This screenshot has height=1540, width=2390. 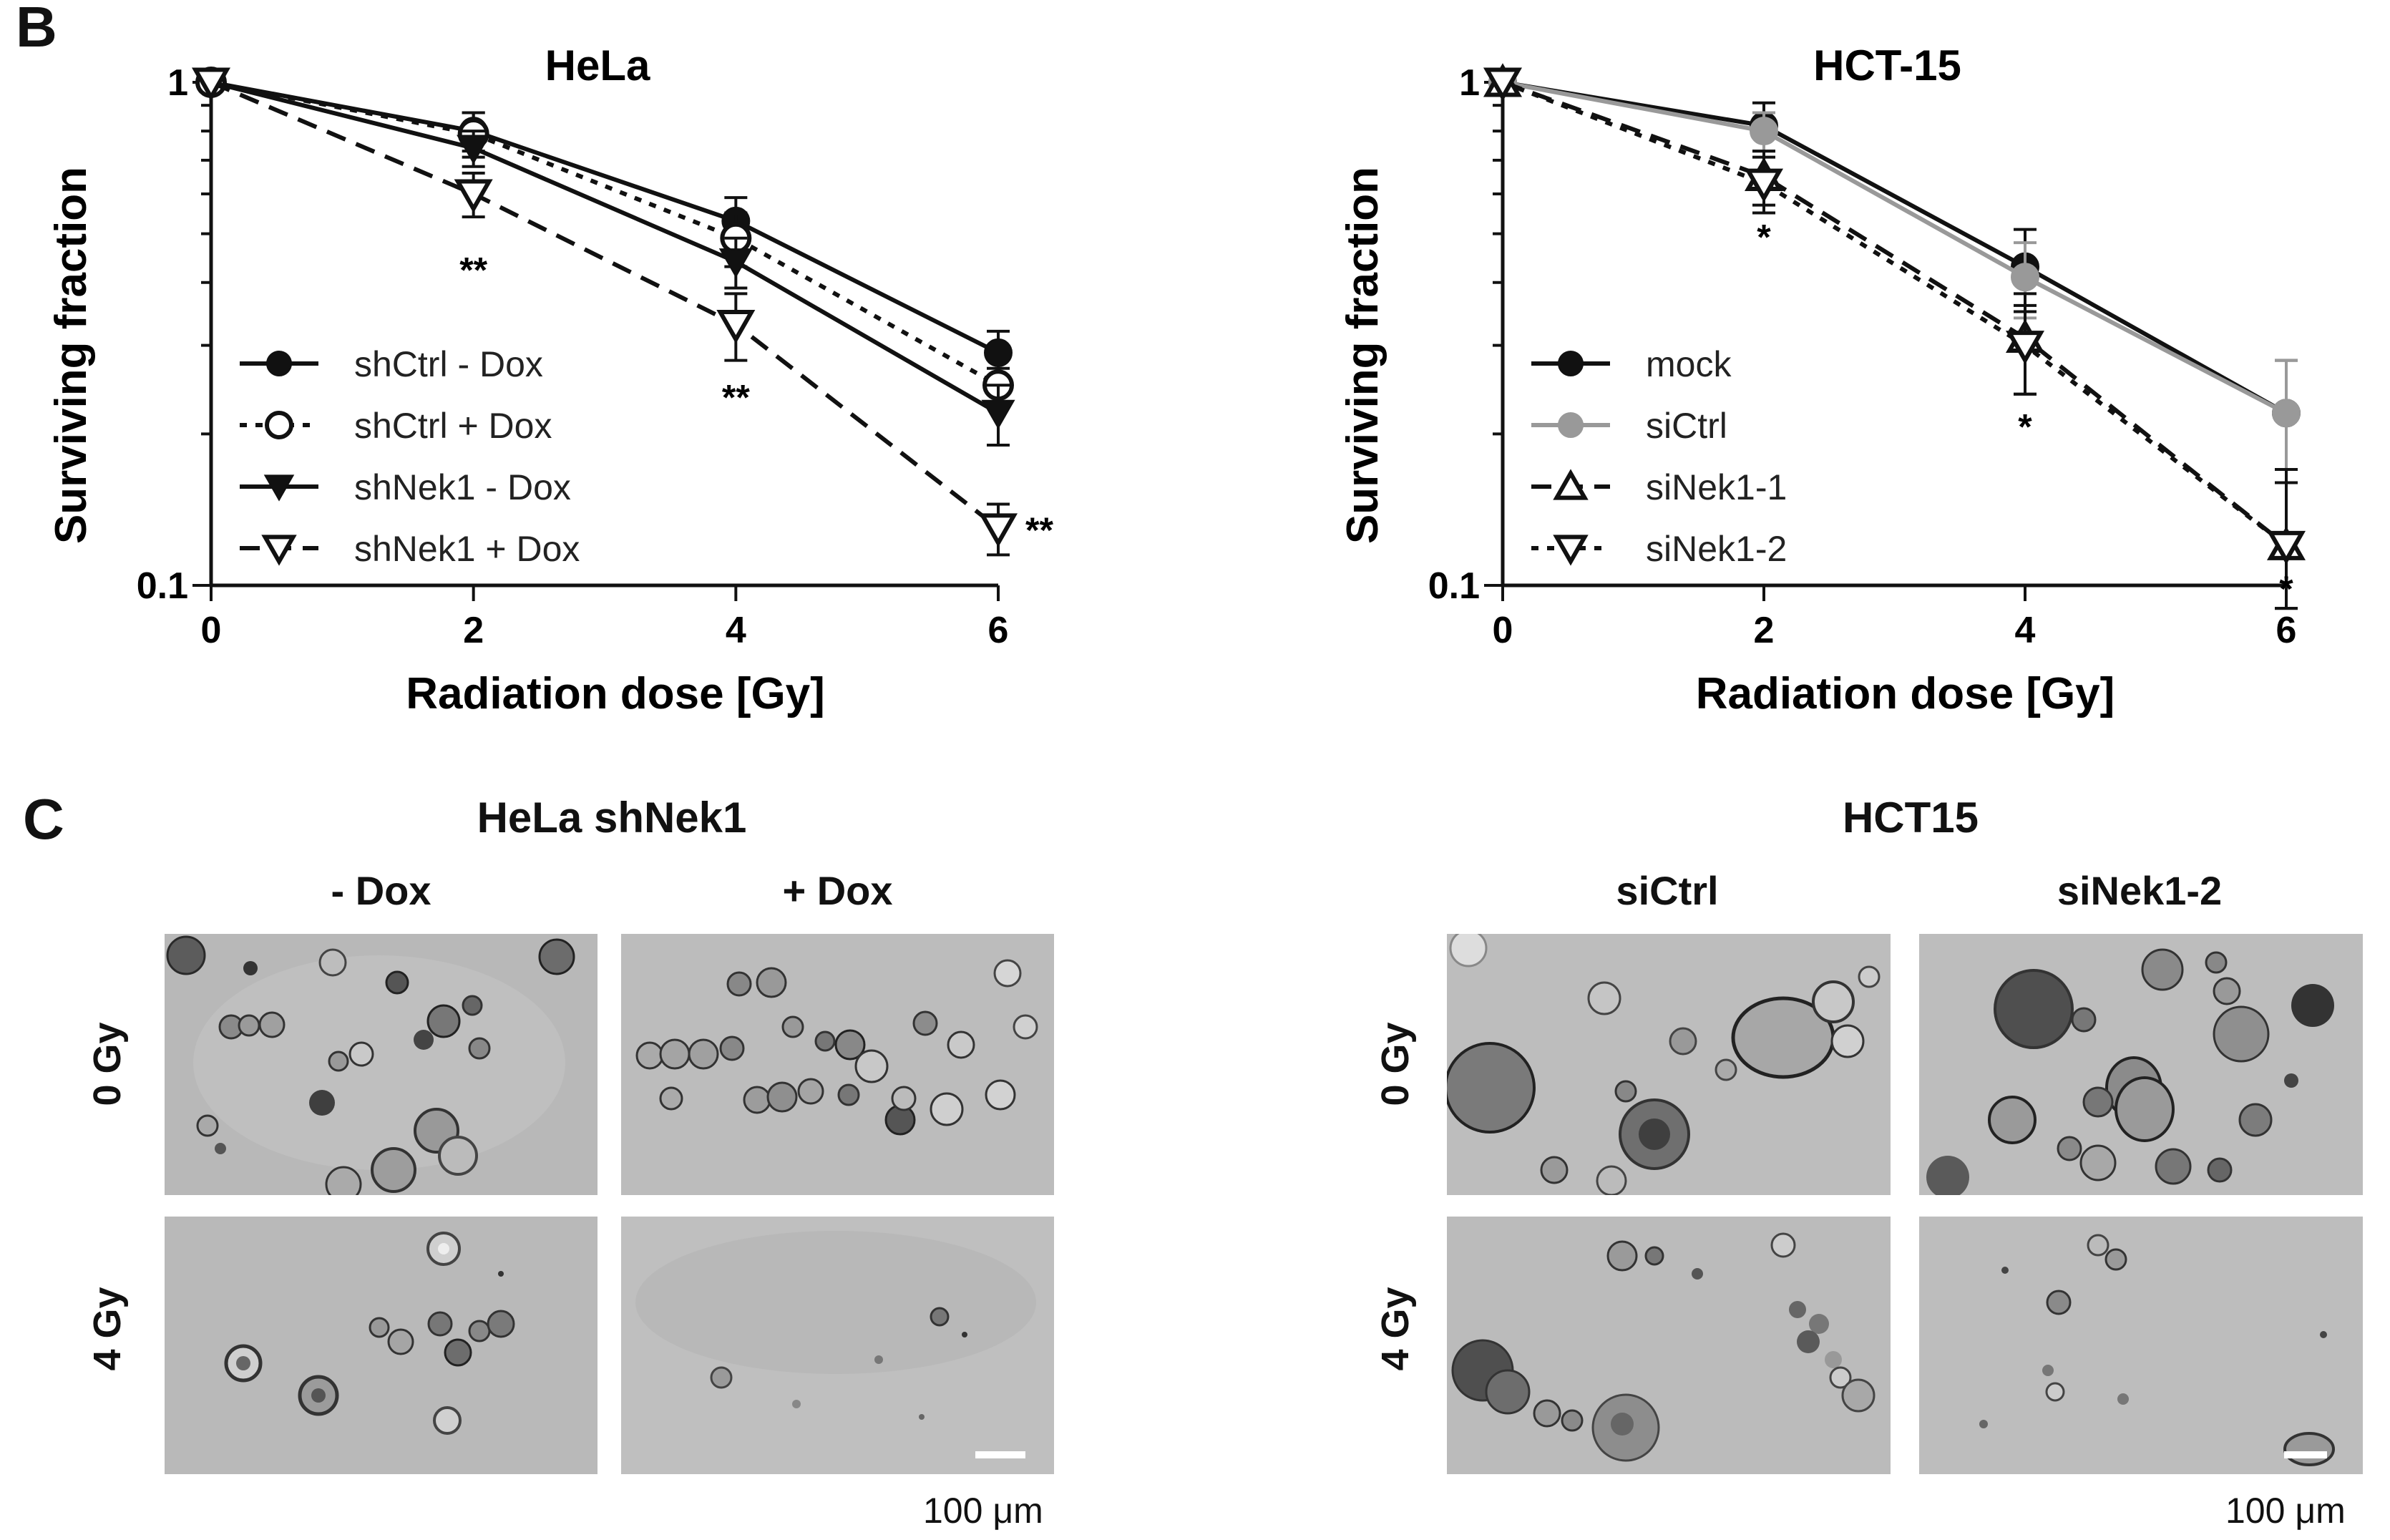 What do you see at coordinates (2025, 630) in the screenshot?
I see `hct-15-x-tick-label-4: 4` at bounding box center [2025, 630].